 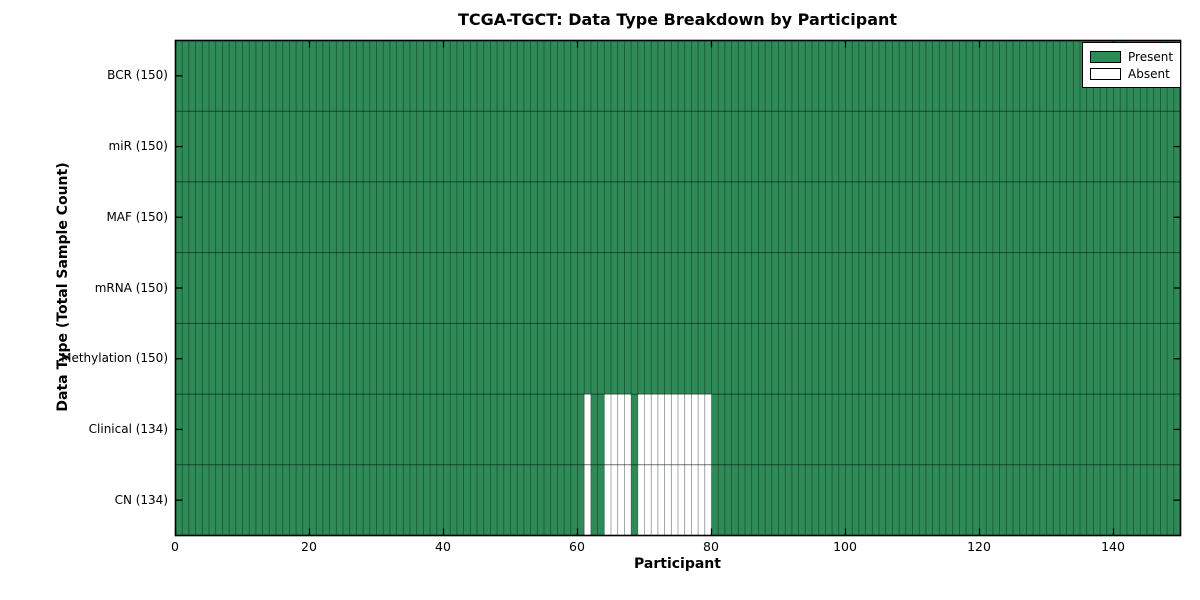 I want to click on legend: Present Absent, so click(x=1131, y=65).